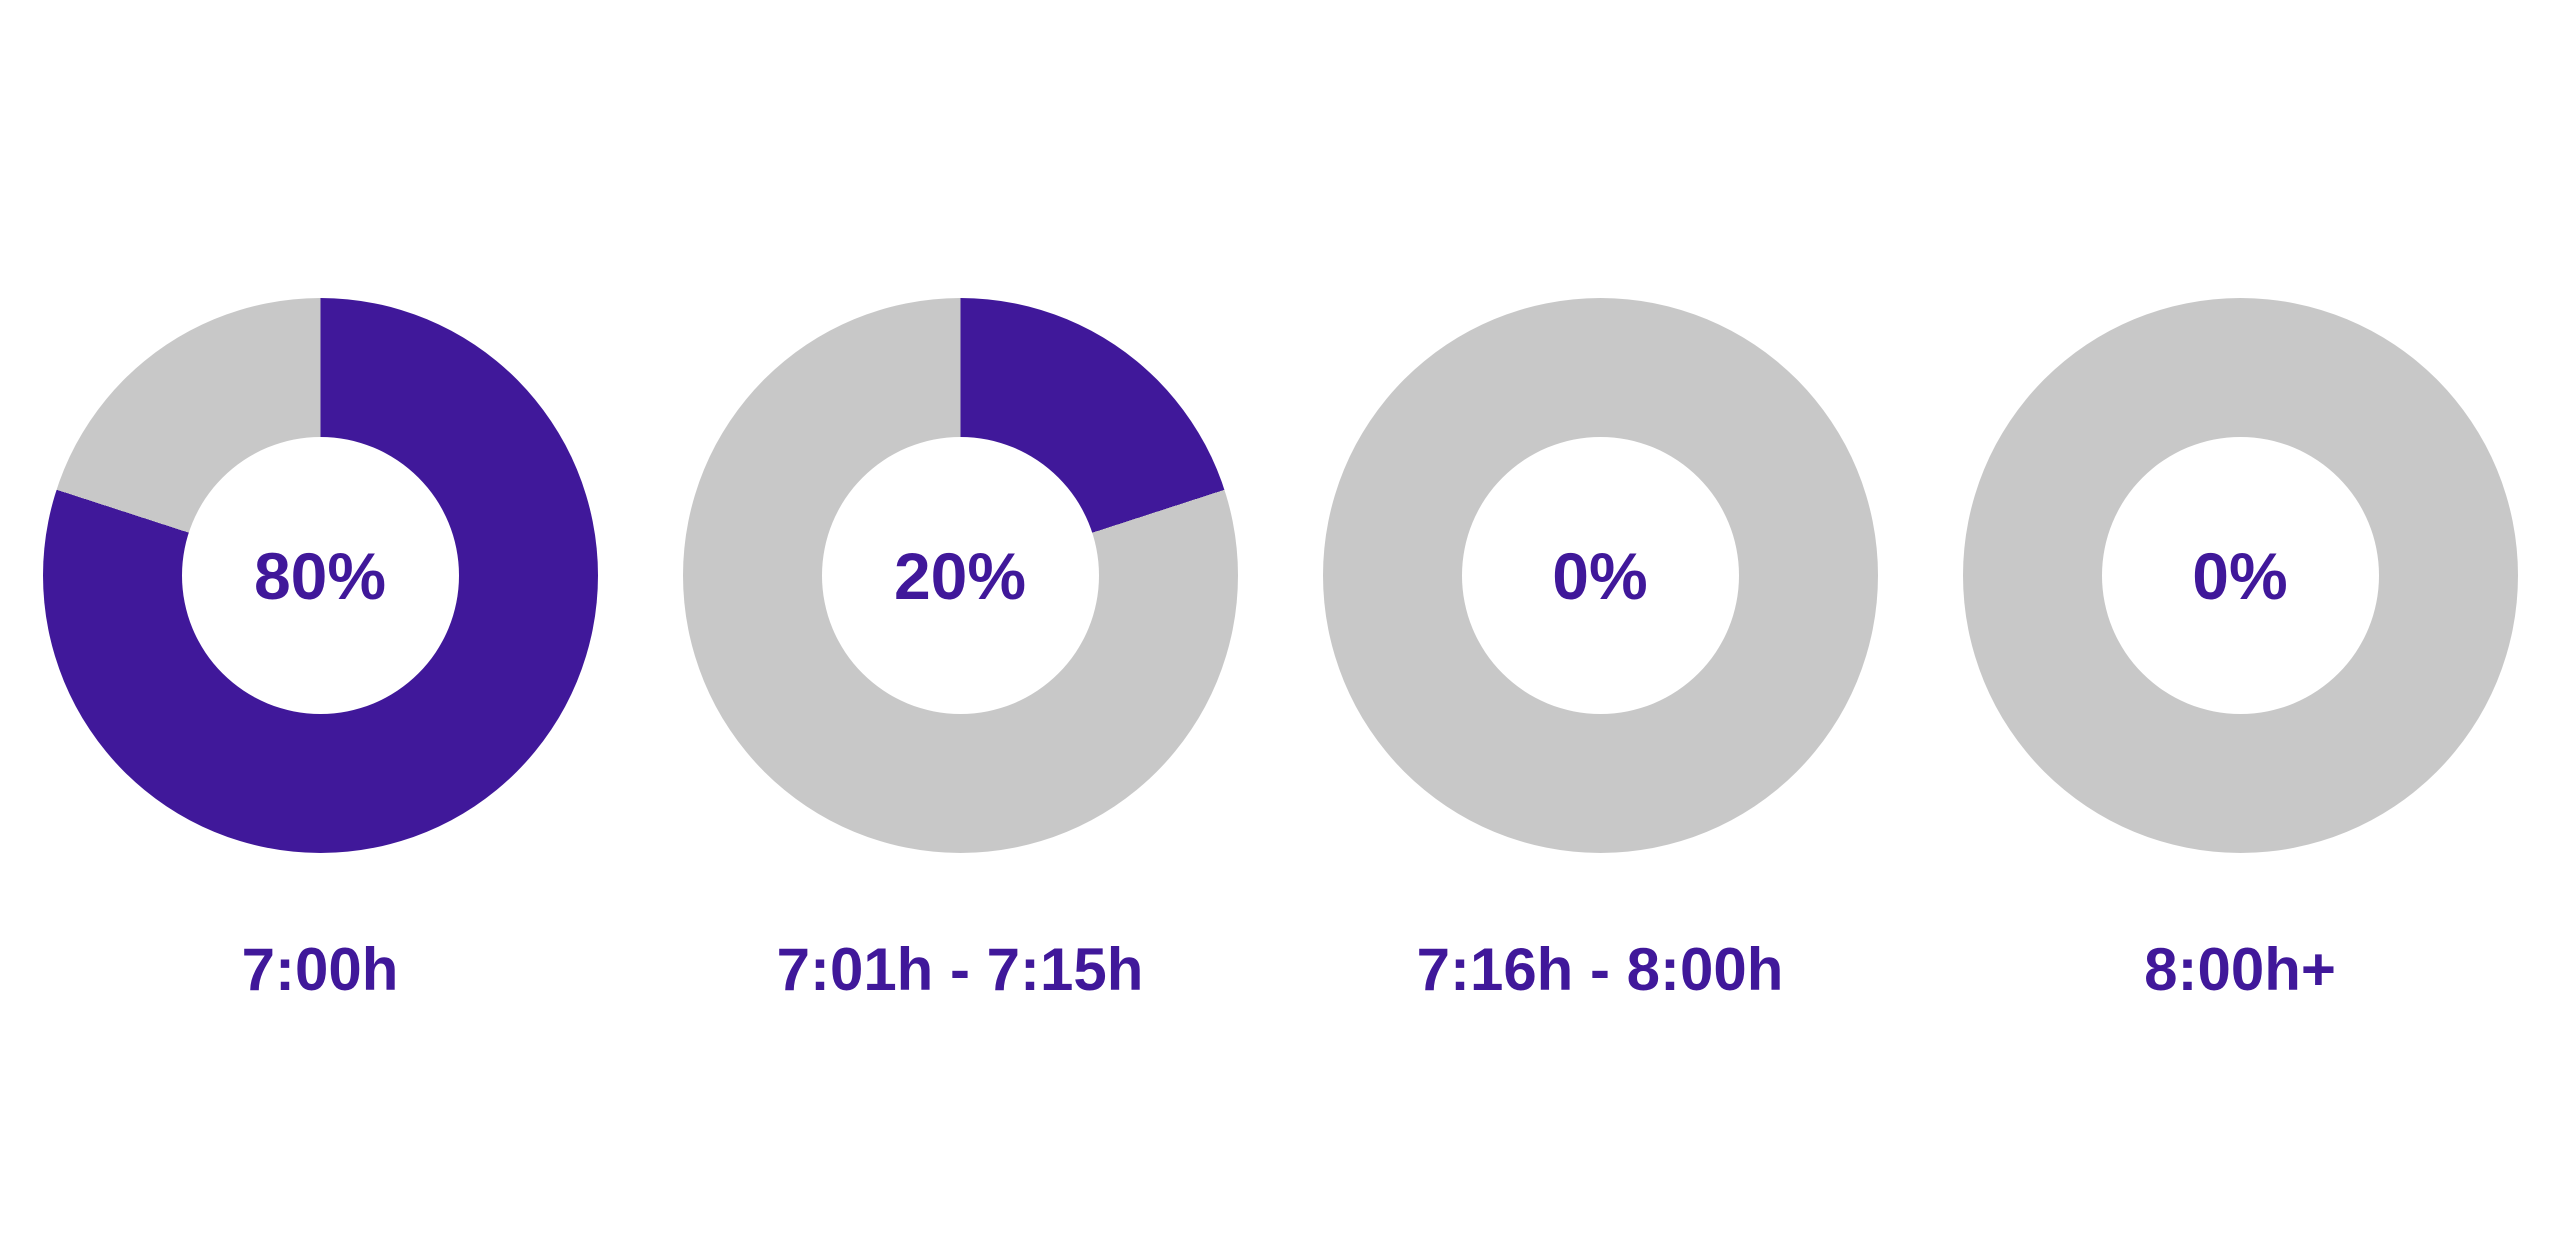  I want to click on donut-category-label: 7:16h - 8:00h, so click(1600, 969).